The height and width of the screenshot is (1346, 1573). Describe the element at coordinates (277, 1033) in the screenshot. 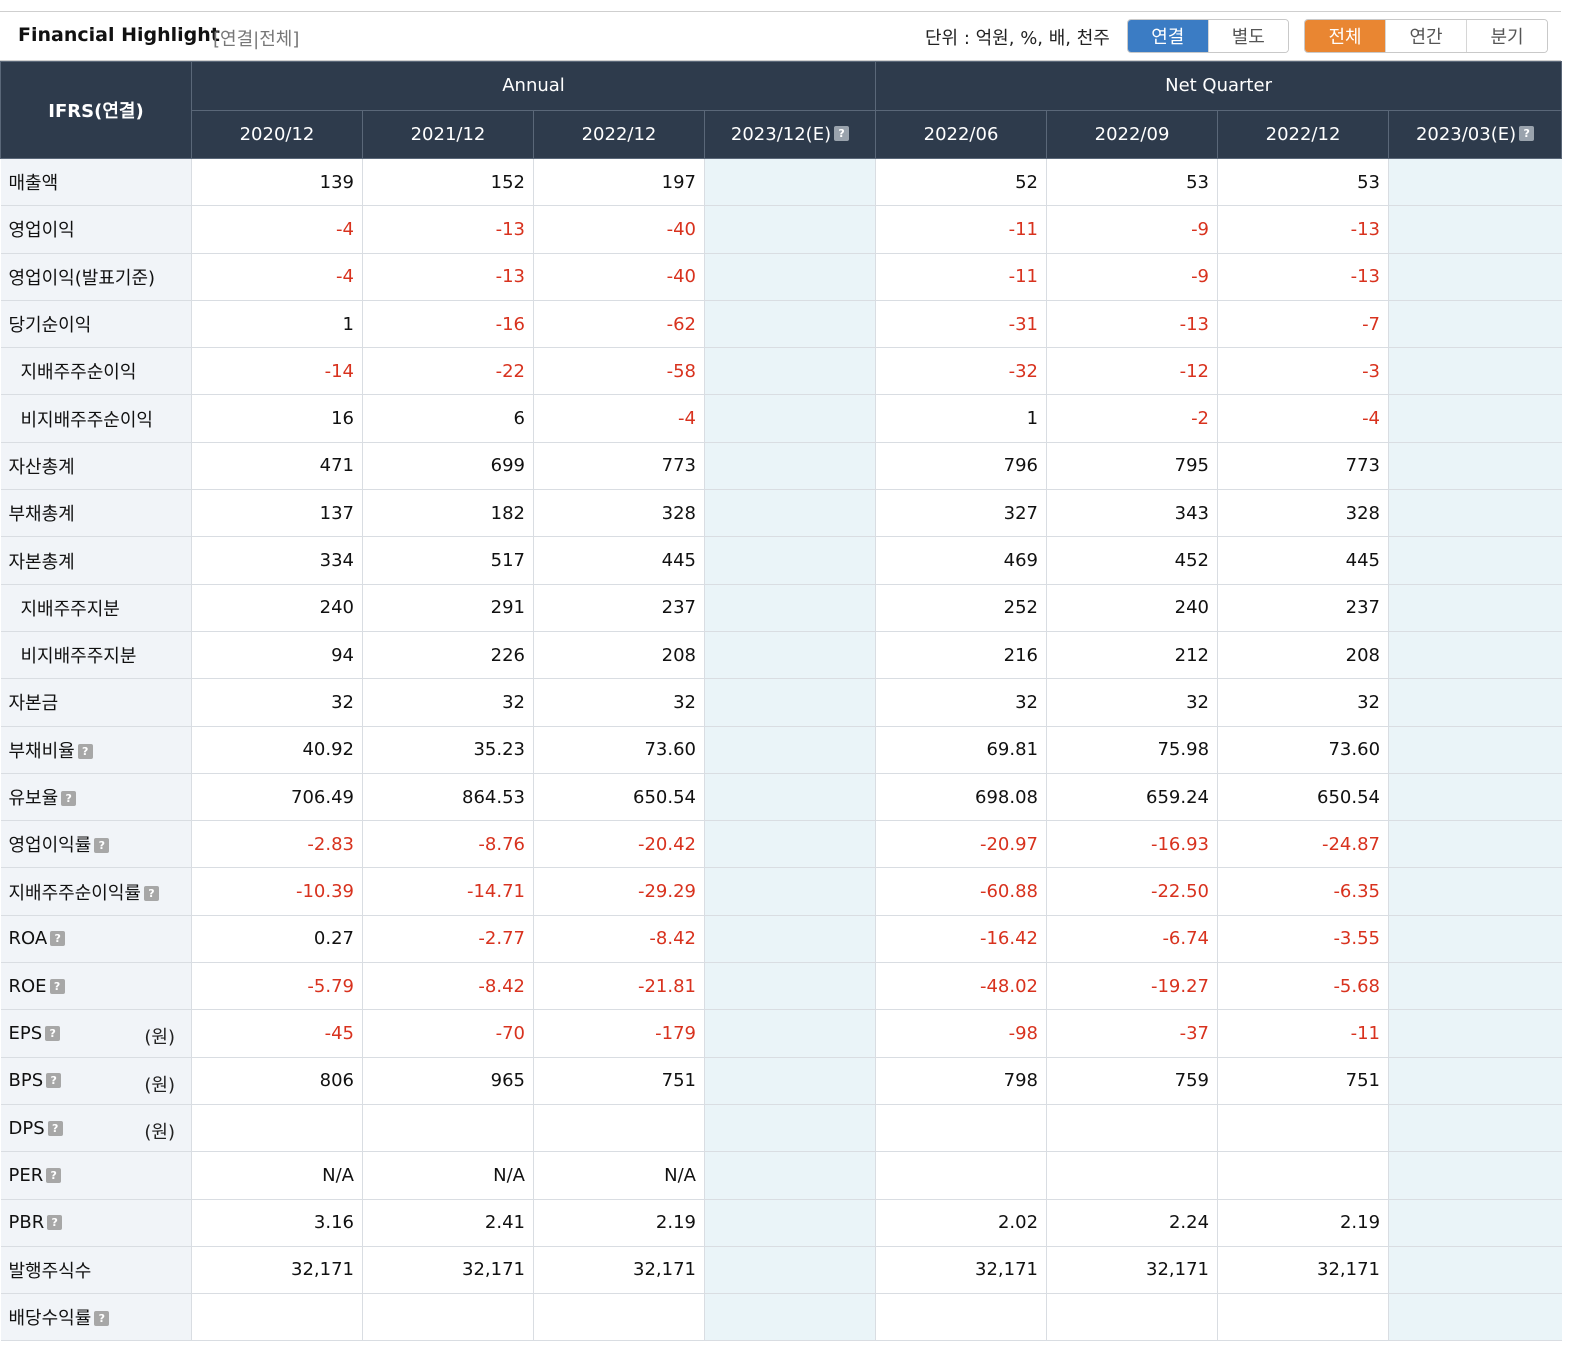

I see `data-cell: -45` at that location.